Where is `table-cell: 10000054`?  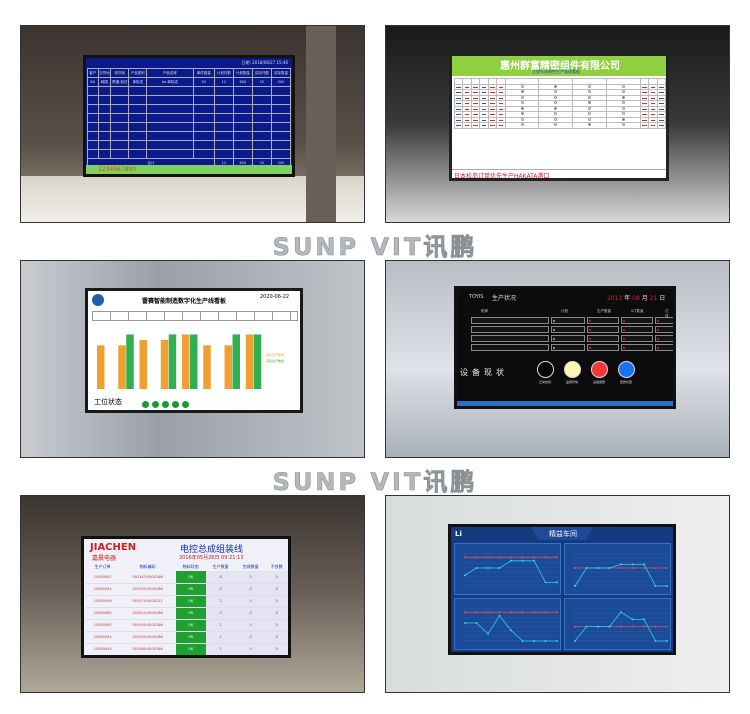 table-cell: 10000054 is located at coordinates (103, 637).